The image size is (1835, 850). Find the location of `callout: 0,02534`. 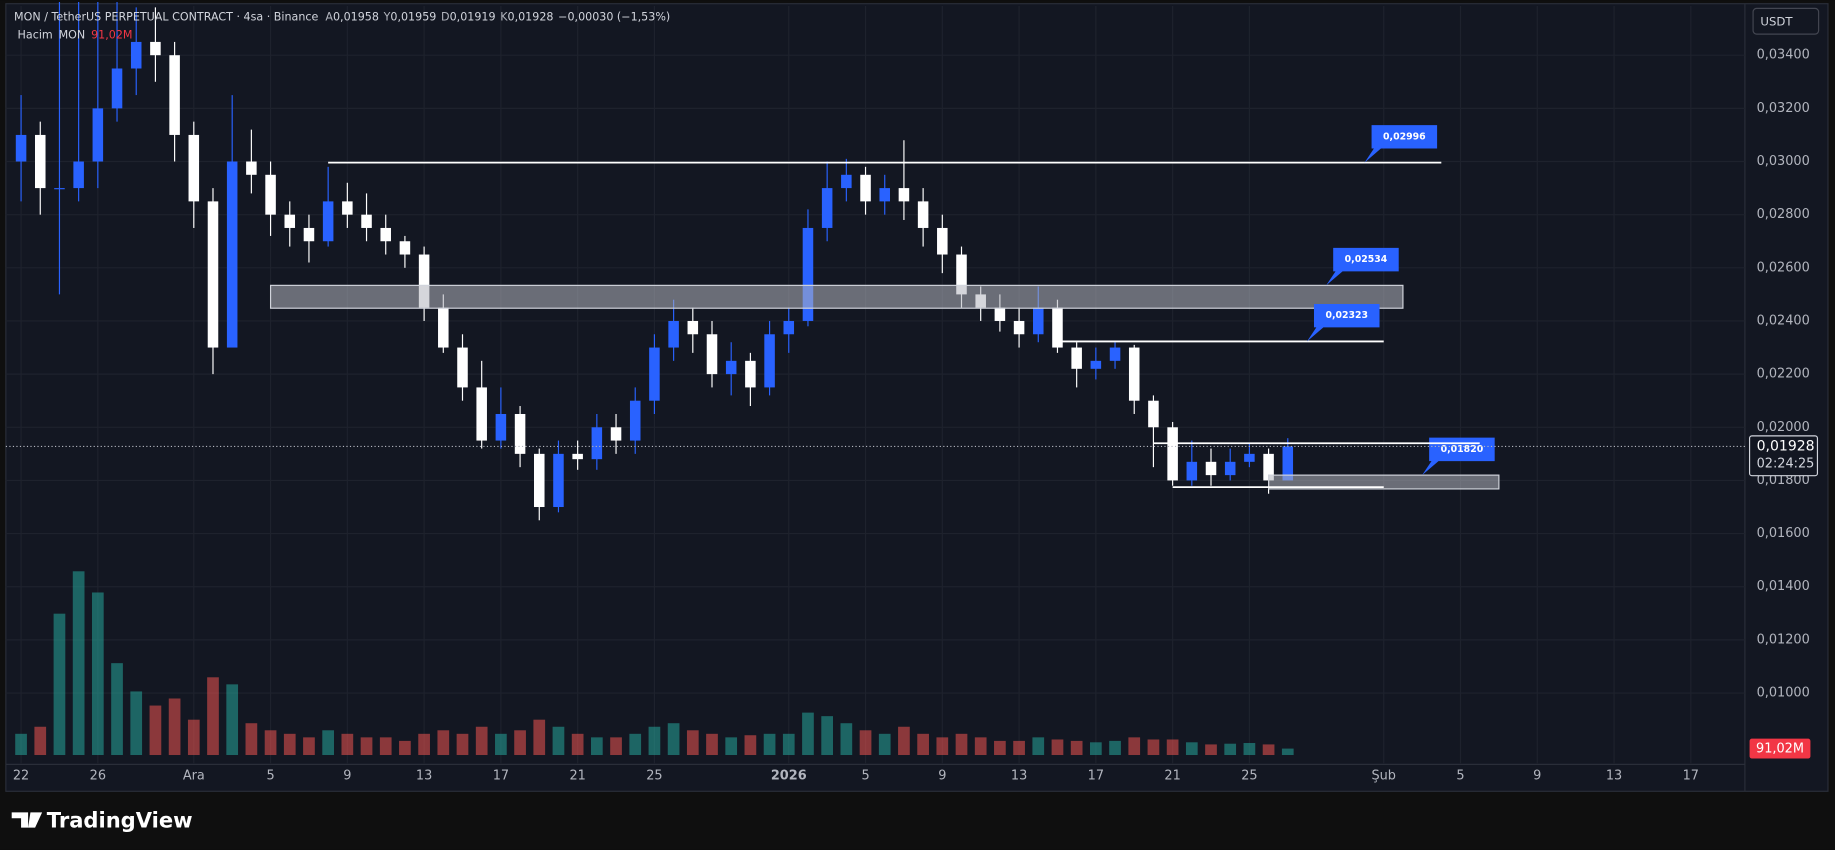

callout: 0,02534 is located at coordinates (1362, 266).